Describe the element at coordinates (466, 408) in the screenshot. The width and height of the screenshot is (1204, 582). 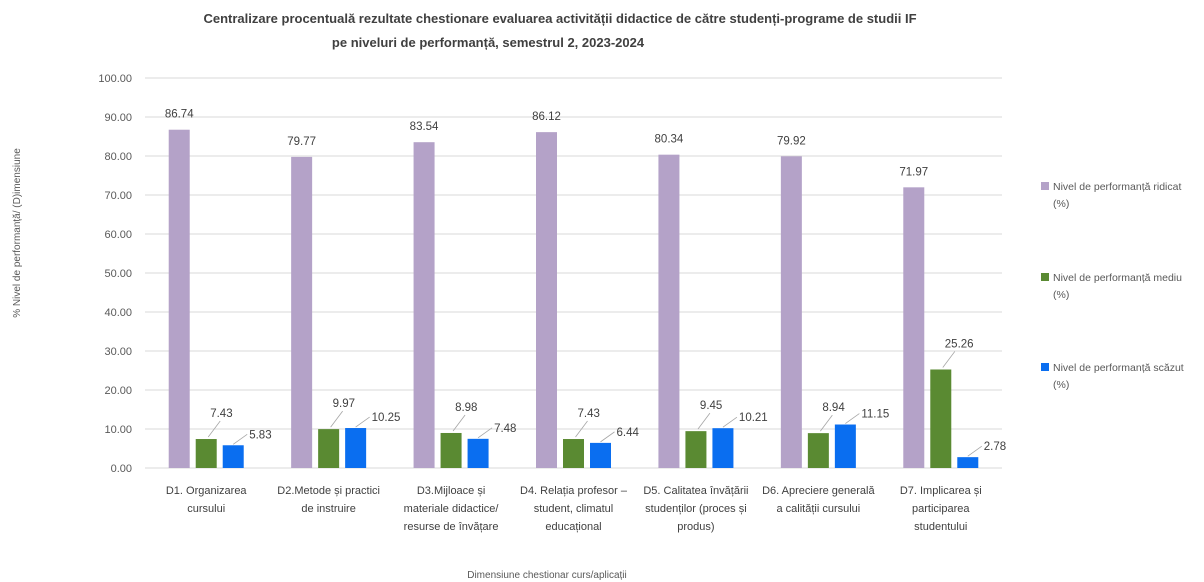
I see `data-label: 8.98` at that location.